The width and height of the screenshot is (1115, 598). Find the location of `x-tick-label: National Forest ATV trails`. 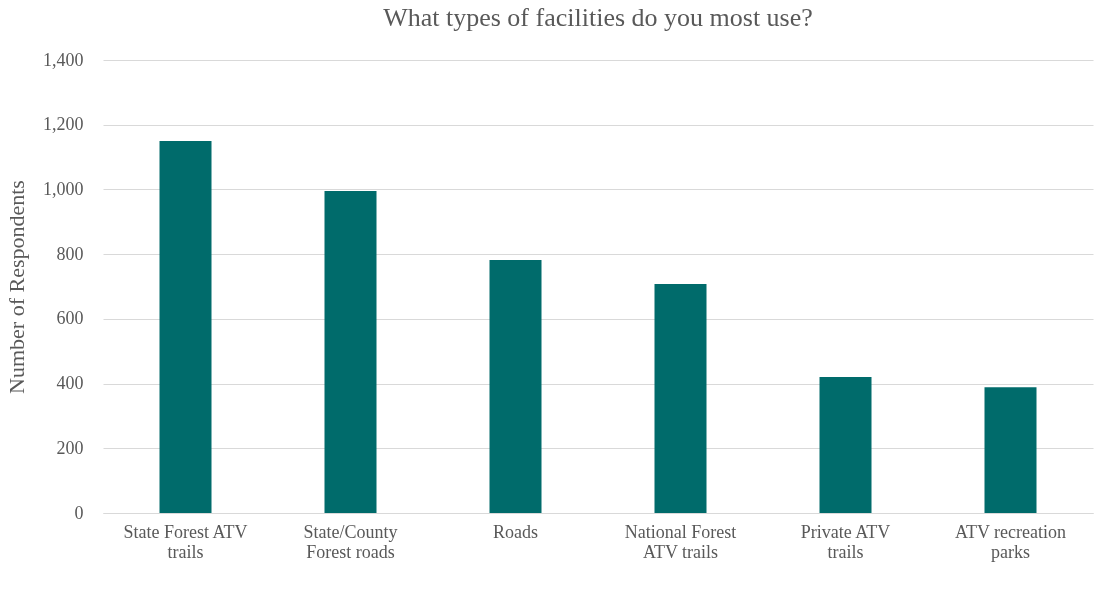

x-tick-label: National Forest ATV trails is located at coordinates (680, 541).